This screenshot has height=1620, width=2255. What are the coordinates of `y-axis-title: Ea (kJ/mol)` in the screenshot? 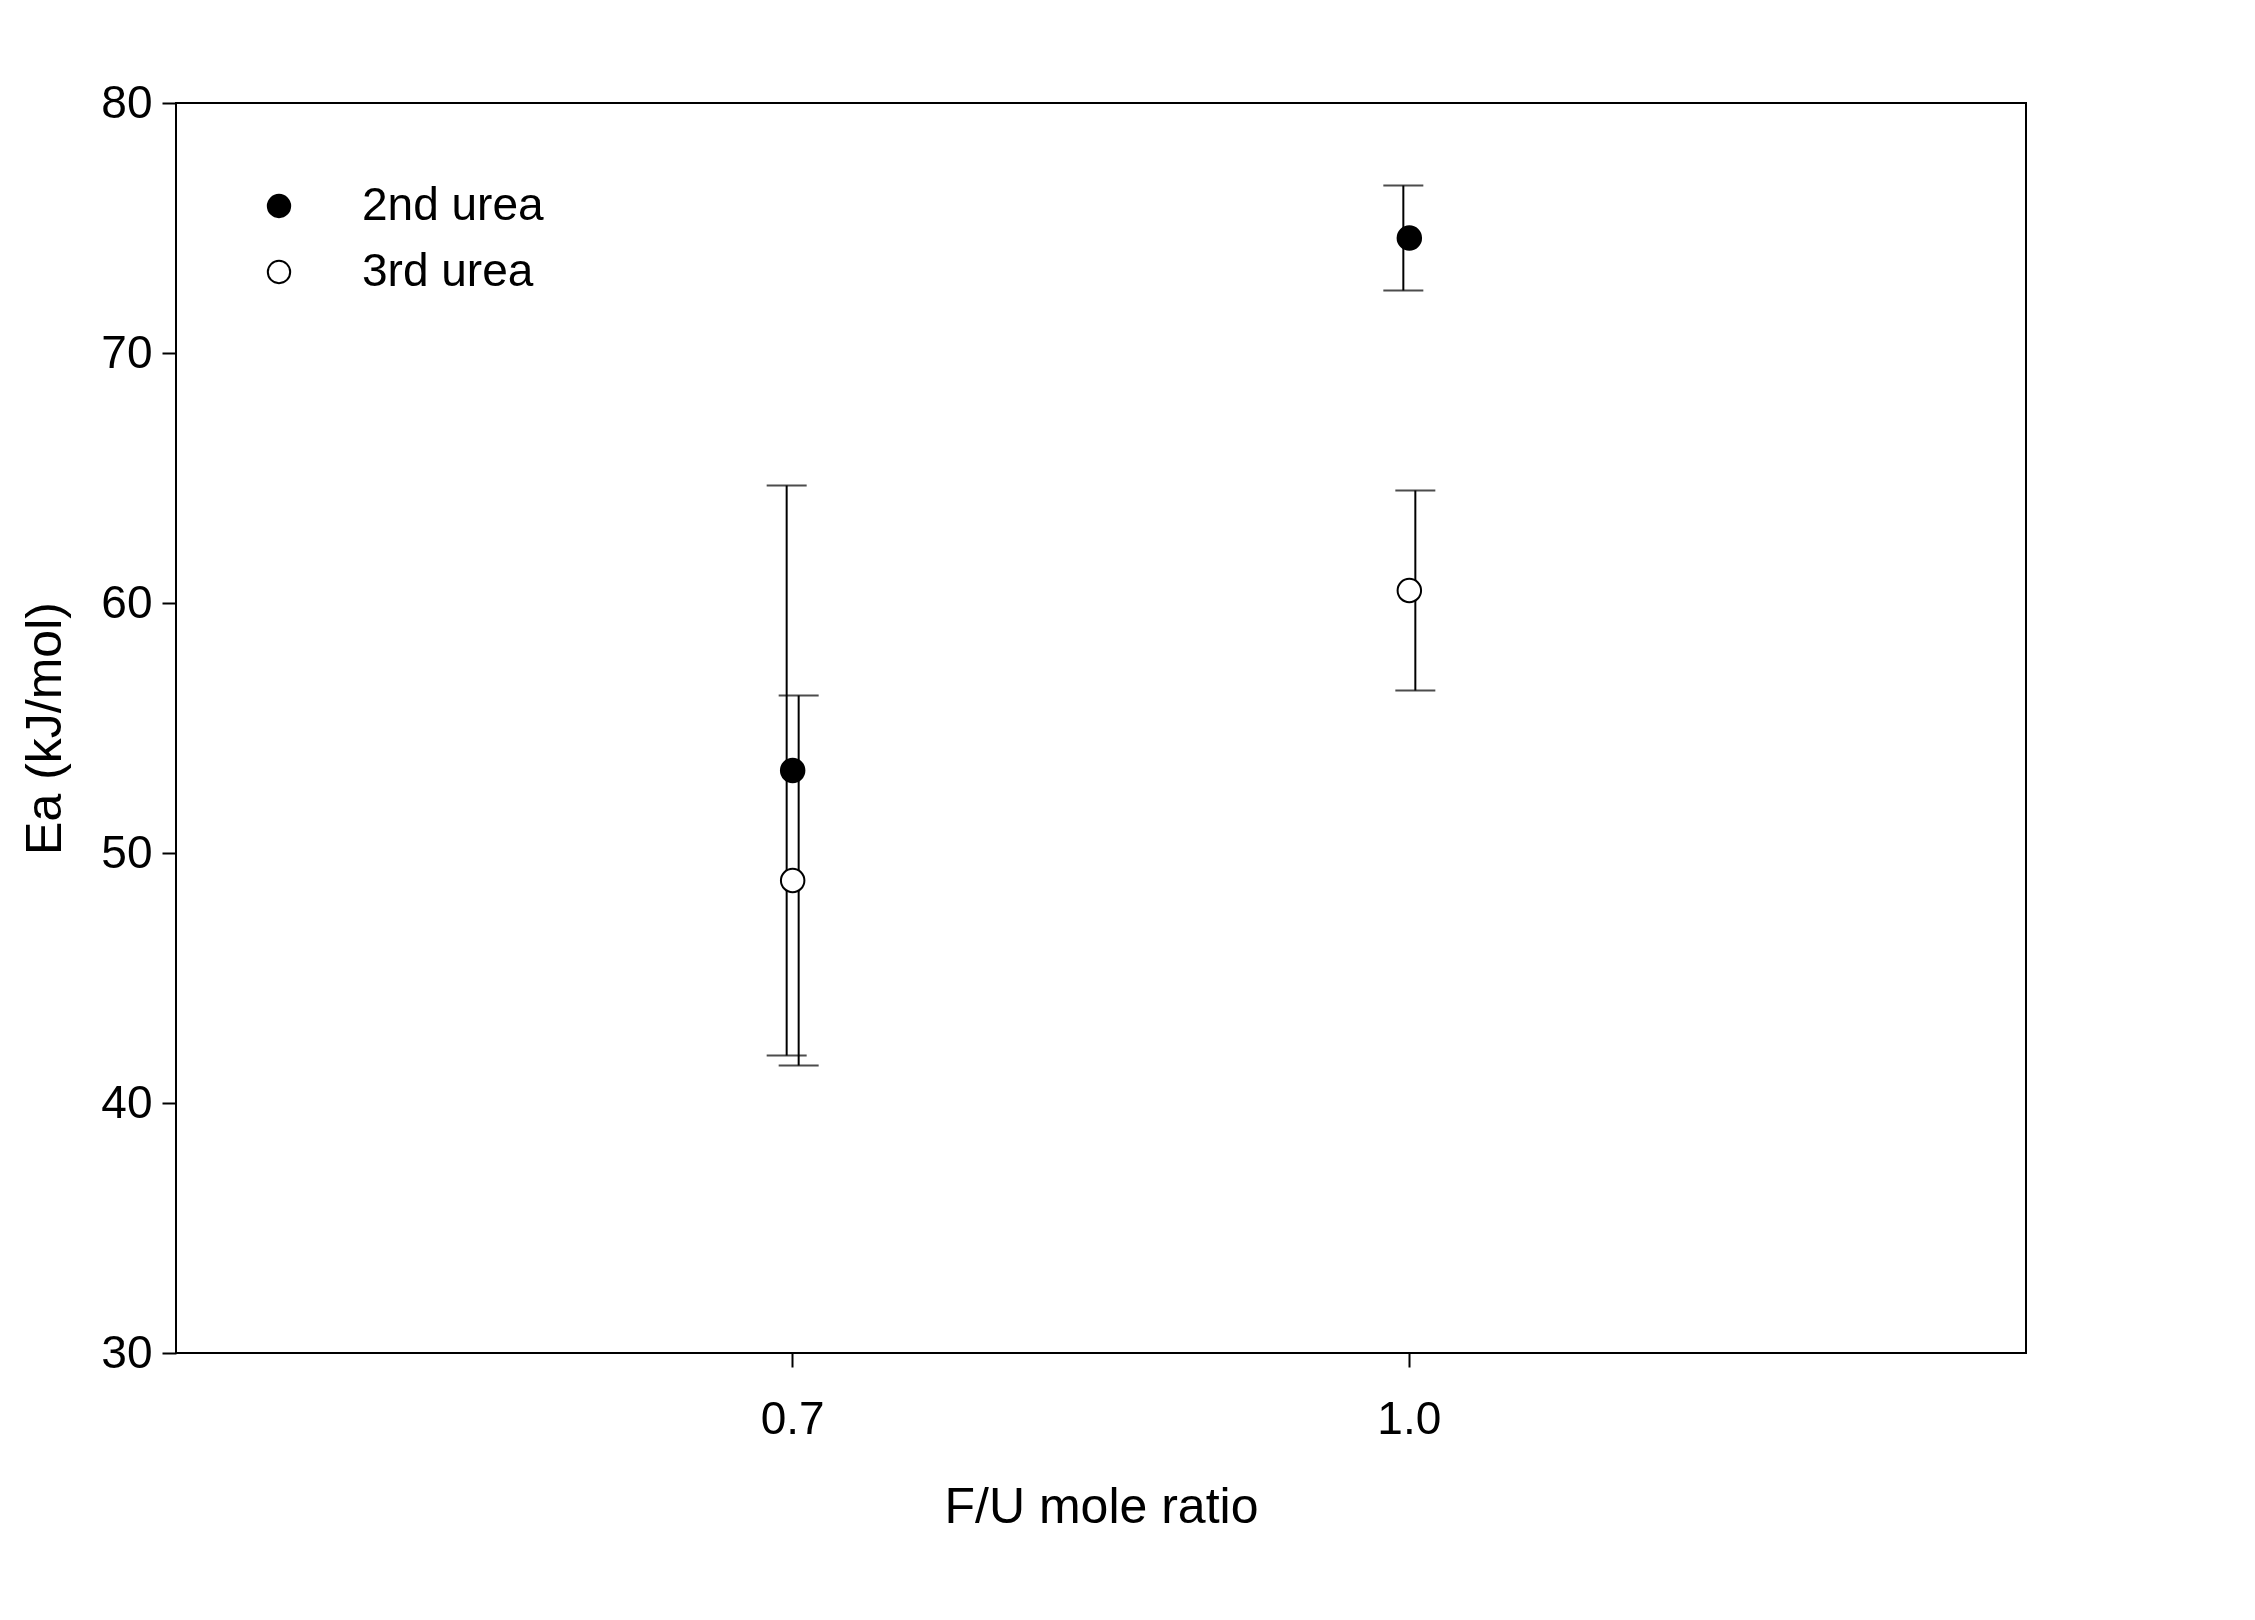 It's located at (44, 728).